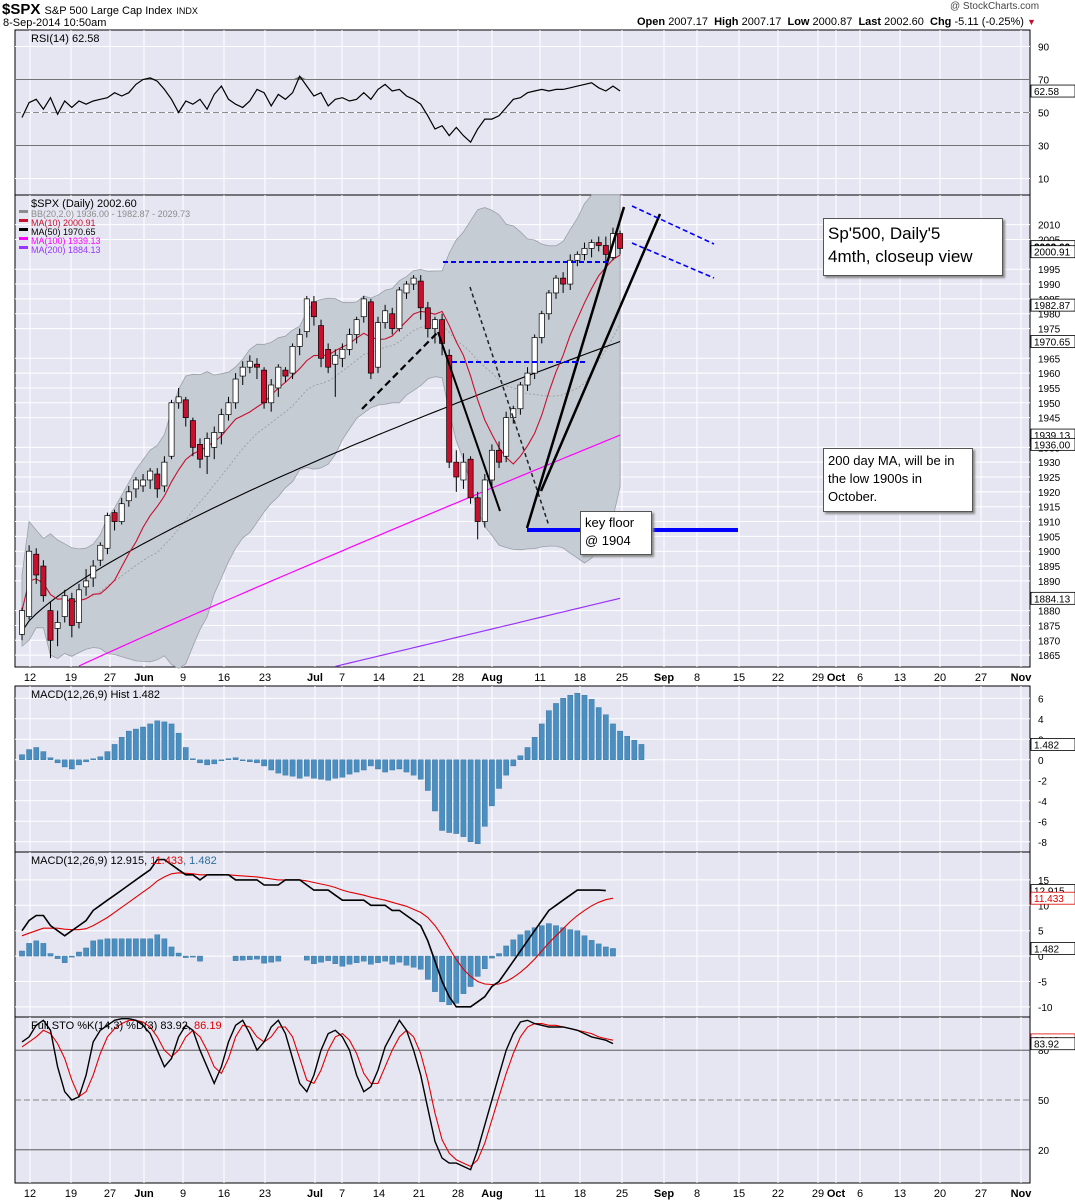  Describe the element at coordinates (600, 352) in the screenshot. I see `rising-channel-line-lower` at that location.